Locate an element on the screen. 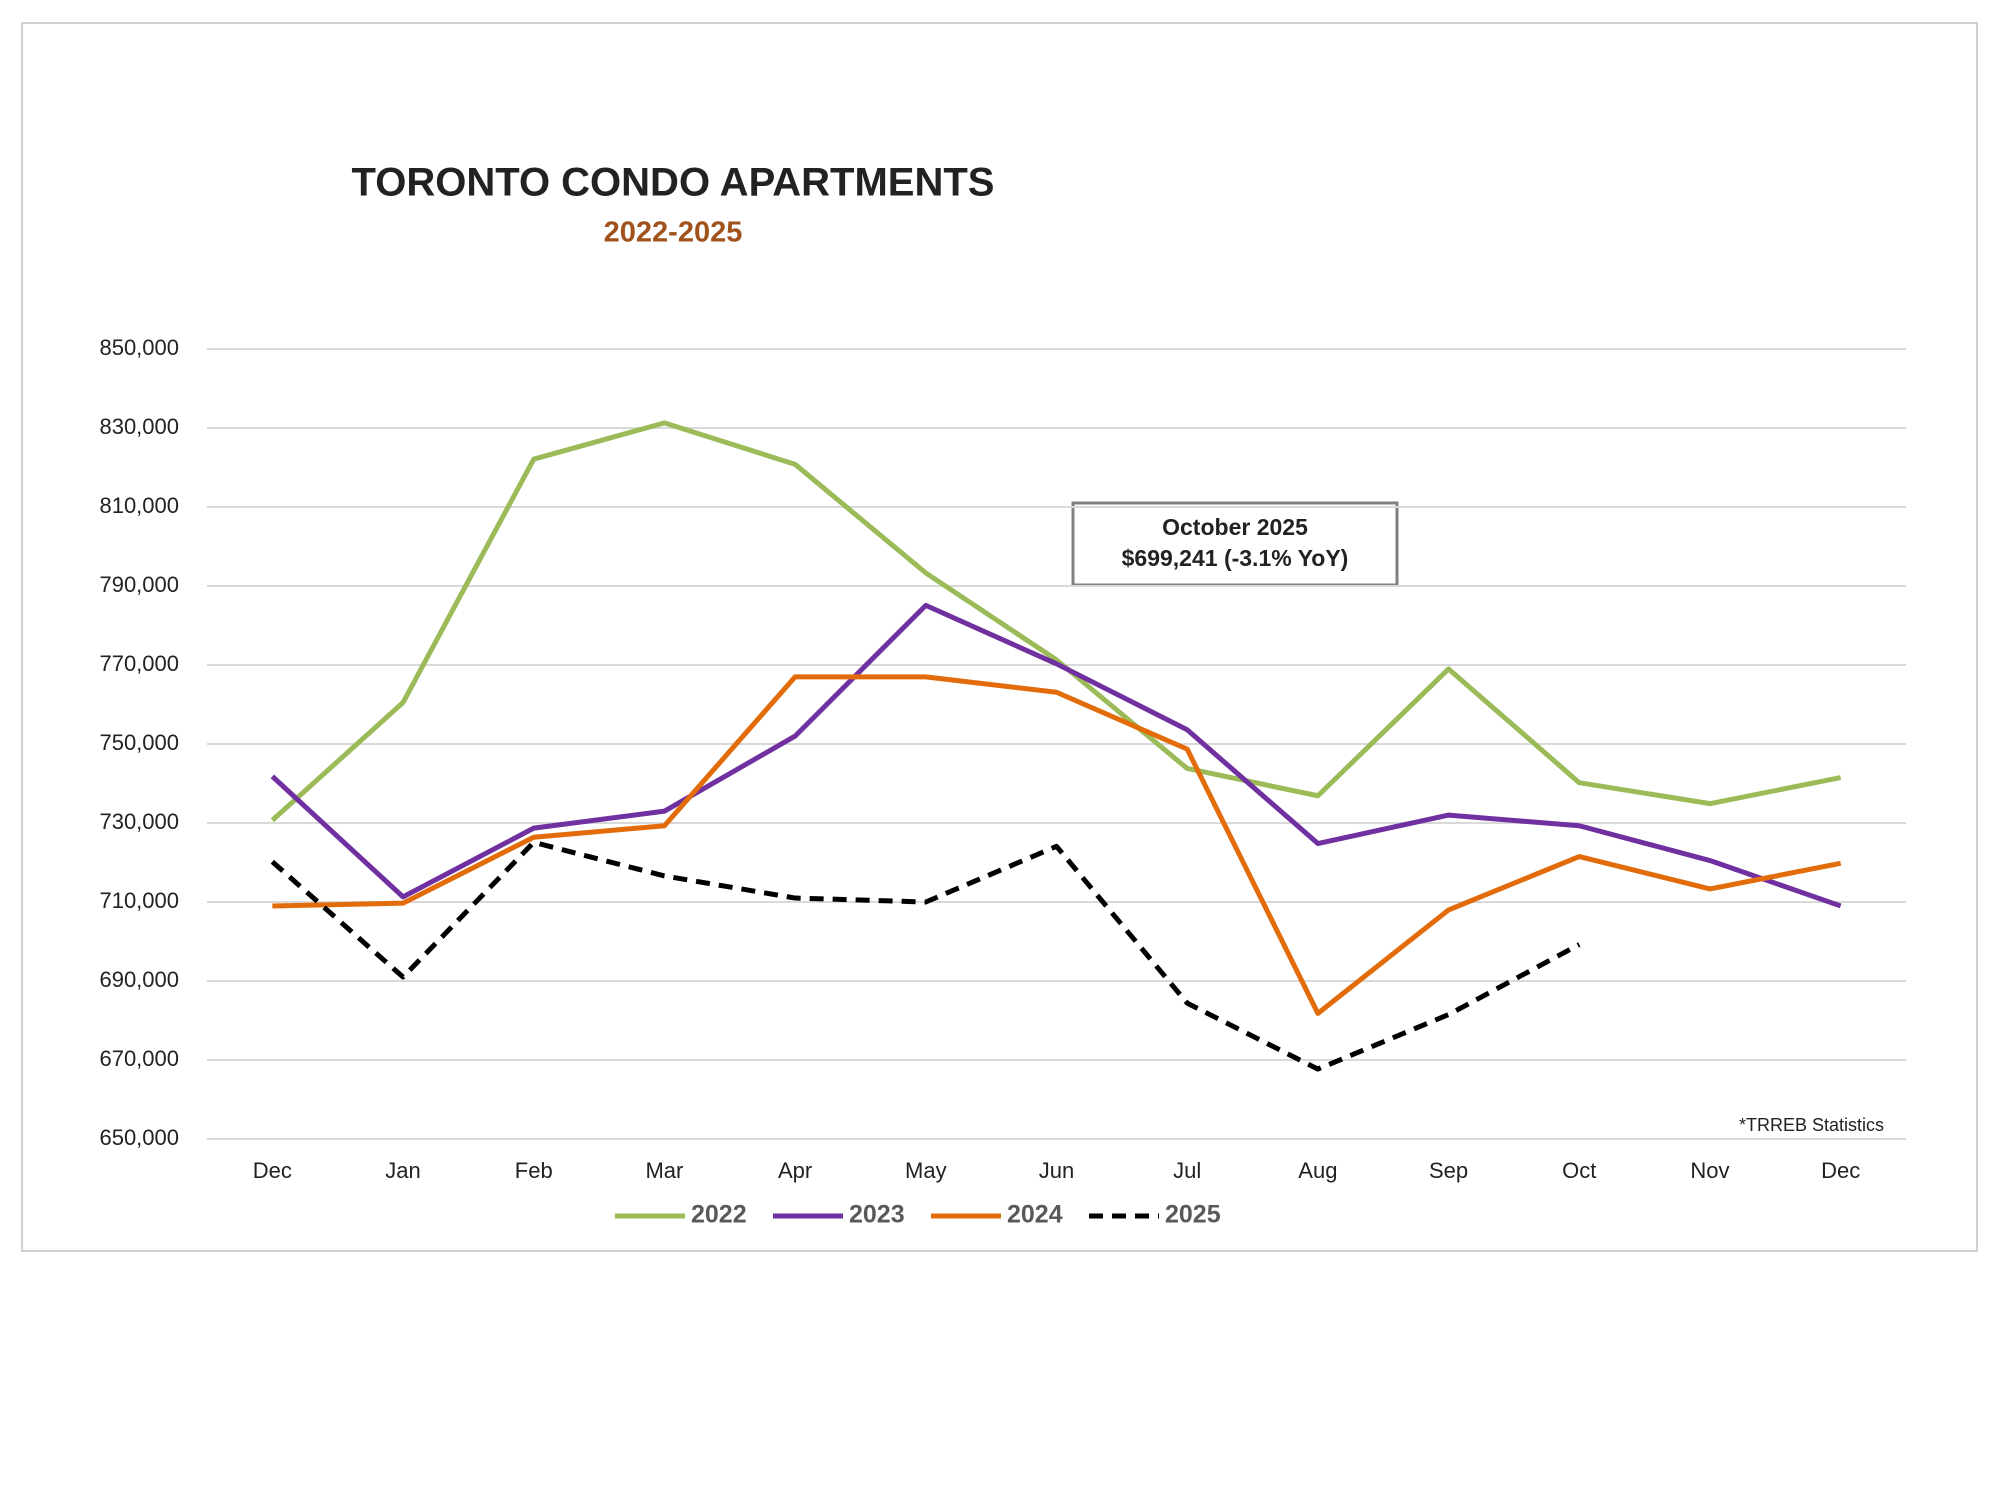 This screenshot has height=1500, width=2000. legend-label: 2025 is located at coordinates (1193, 1215).